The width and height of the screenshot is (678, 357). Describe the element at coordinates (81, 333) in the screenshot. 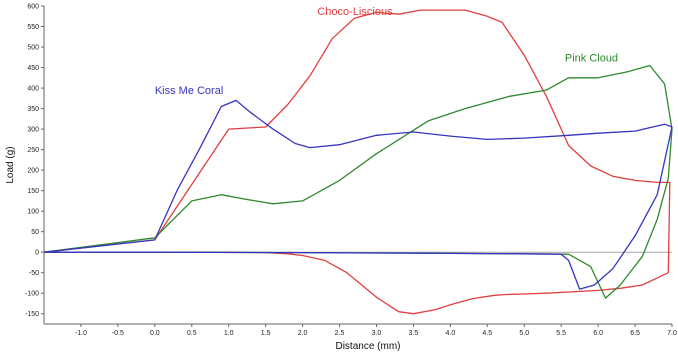

I see `x-tick-label: -1.0` at that location.